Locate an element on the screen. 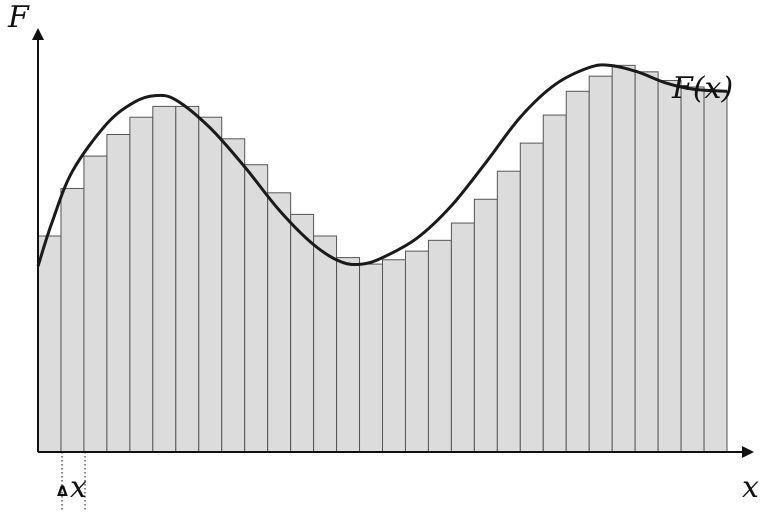 The height and width of the screenshot is (512, 765). delta-symbol: Δ is located at coordinates (62, 492).